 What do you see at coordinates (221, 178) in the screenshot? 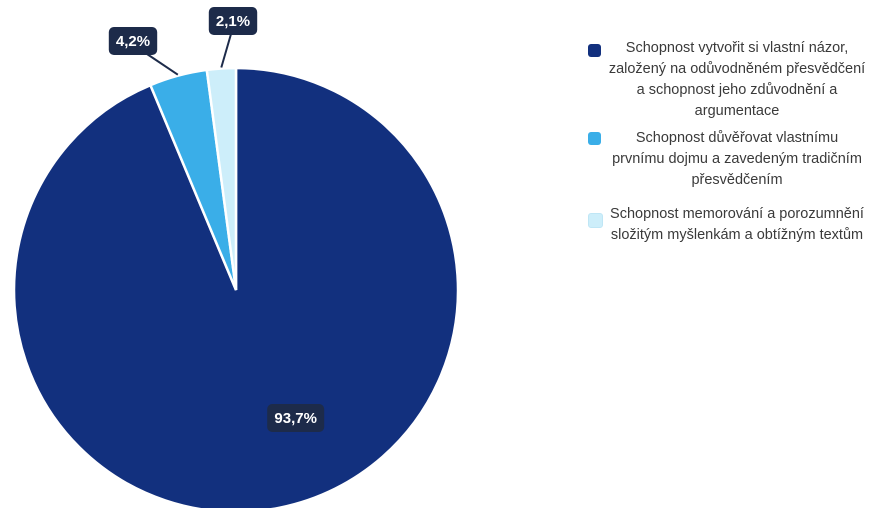
I see `pie-slice-memorizing` at bounding box center [221, 178].